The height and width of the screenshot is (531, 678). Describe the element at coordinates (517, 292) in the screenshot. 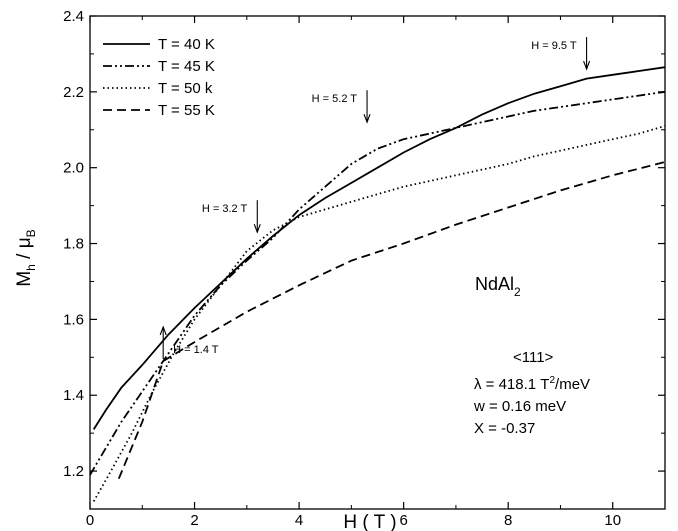

I see `material-label-sub: 2` at that location.